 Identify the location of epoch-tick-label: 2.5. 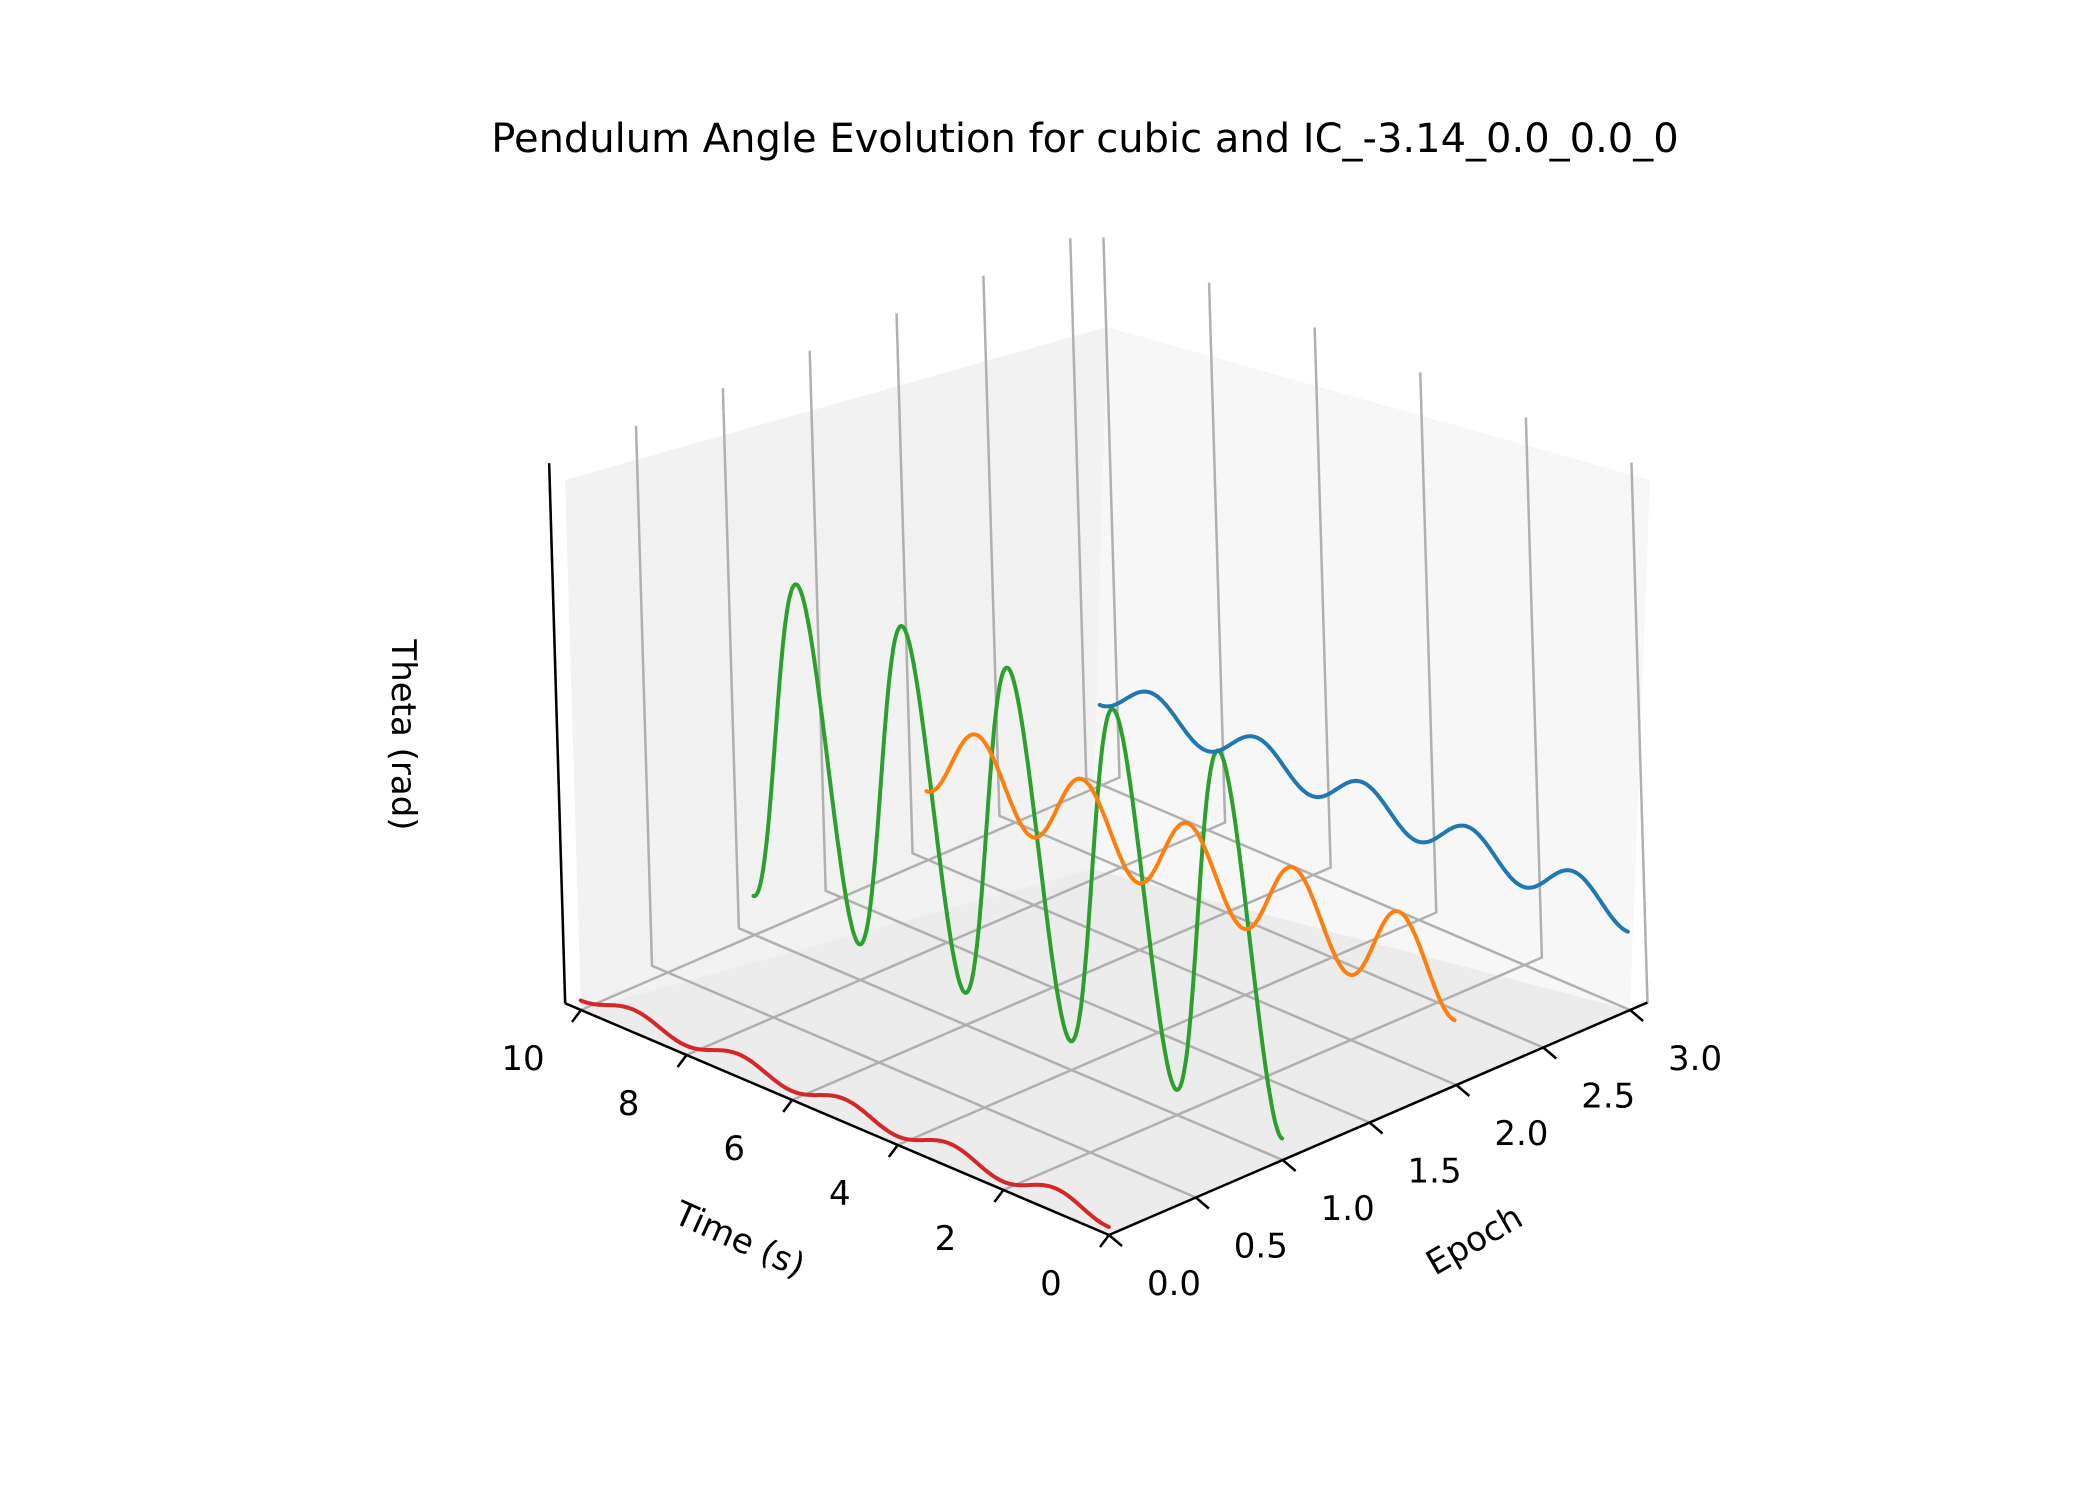
(1608, 1097).